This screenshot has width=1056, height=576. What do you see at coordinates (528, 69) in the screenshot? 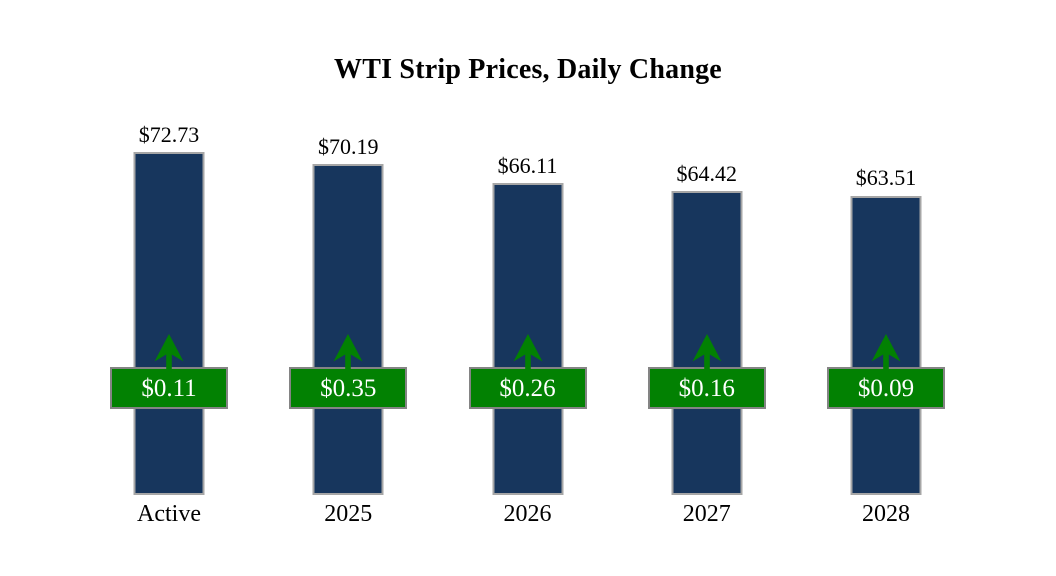
I see `chart-title: WTI Strip Prices, Daily Change` at bounding box center [528, 69].